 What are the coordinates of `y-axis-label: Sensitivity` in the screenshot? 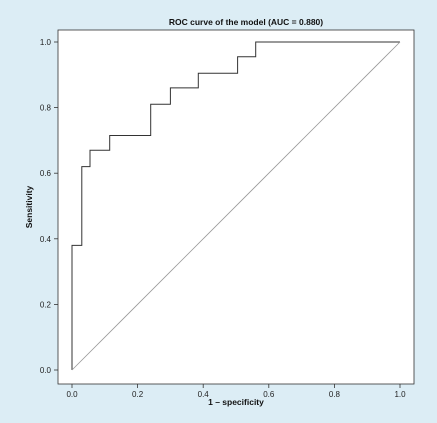 It's located at (29, 206).